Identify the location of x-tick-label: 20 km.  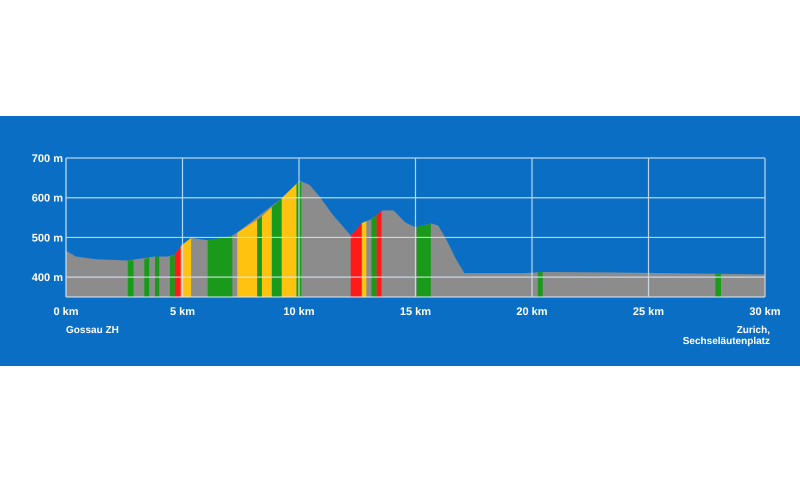
(532, 312).